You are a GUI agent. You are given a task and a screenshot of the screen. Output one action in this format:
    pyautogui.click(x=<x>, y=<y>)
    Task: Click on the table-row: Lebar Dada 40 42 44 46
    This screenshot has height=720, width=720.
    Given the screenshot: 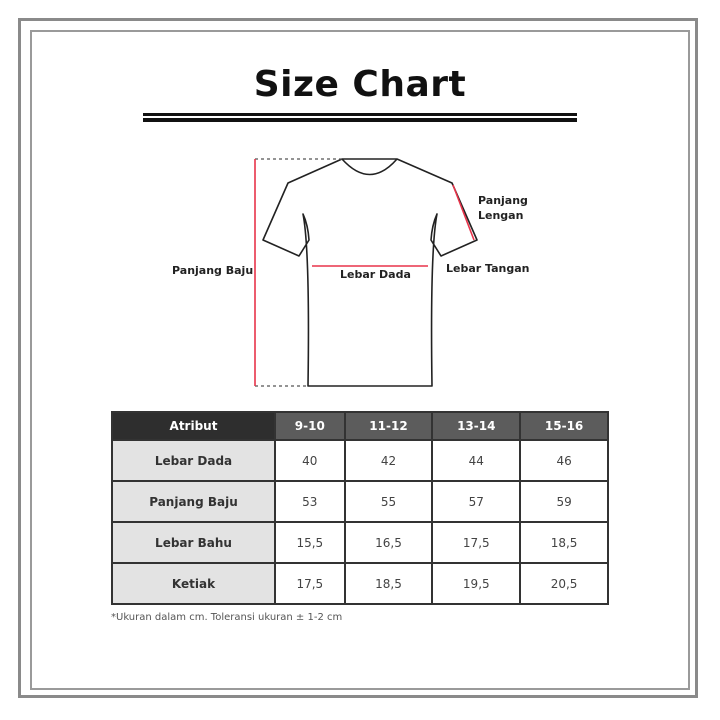 What is the action you would take?
    pyautogui.click(x=360, y=460)
    